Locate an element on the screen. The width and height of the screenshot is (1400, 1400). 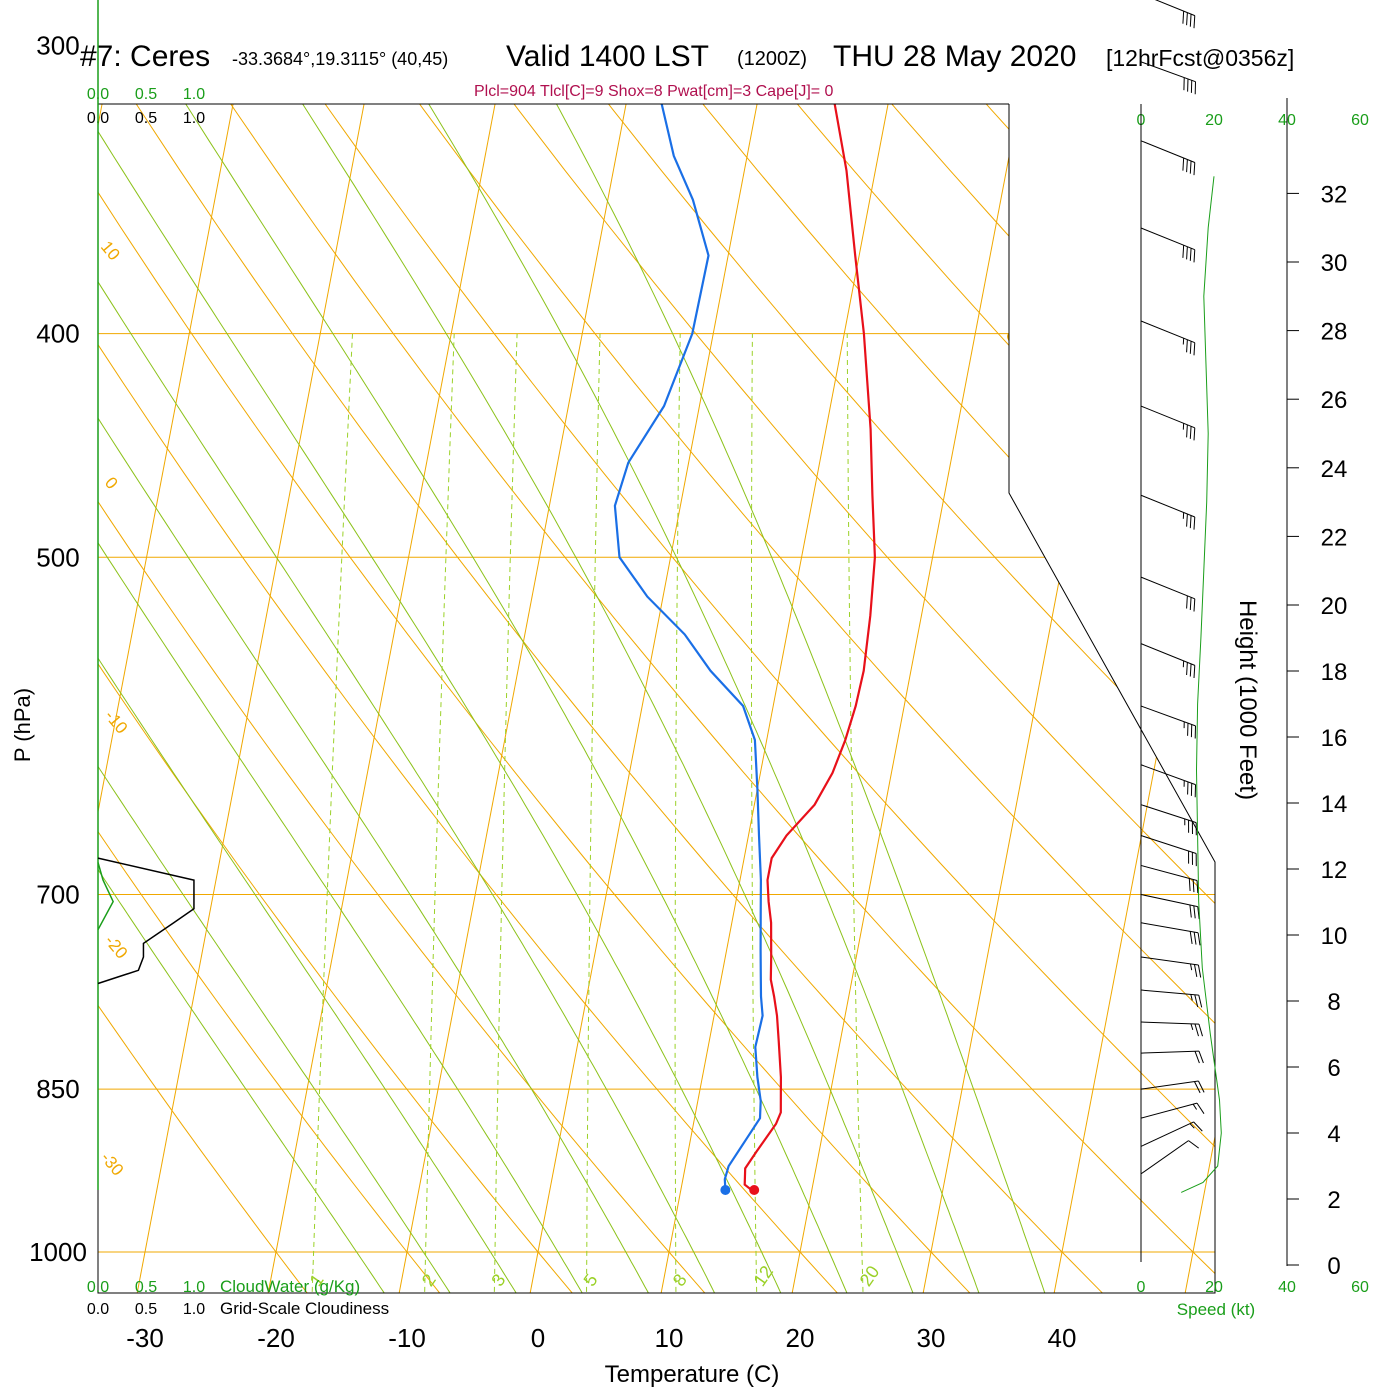
mixing-ratio-label: 5 is located at coordinates (591, 1280).